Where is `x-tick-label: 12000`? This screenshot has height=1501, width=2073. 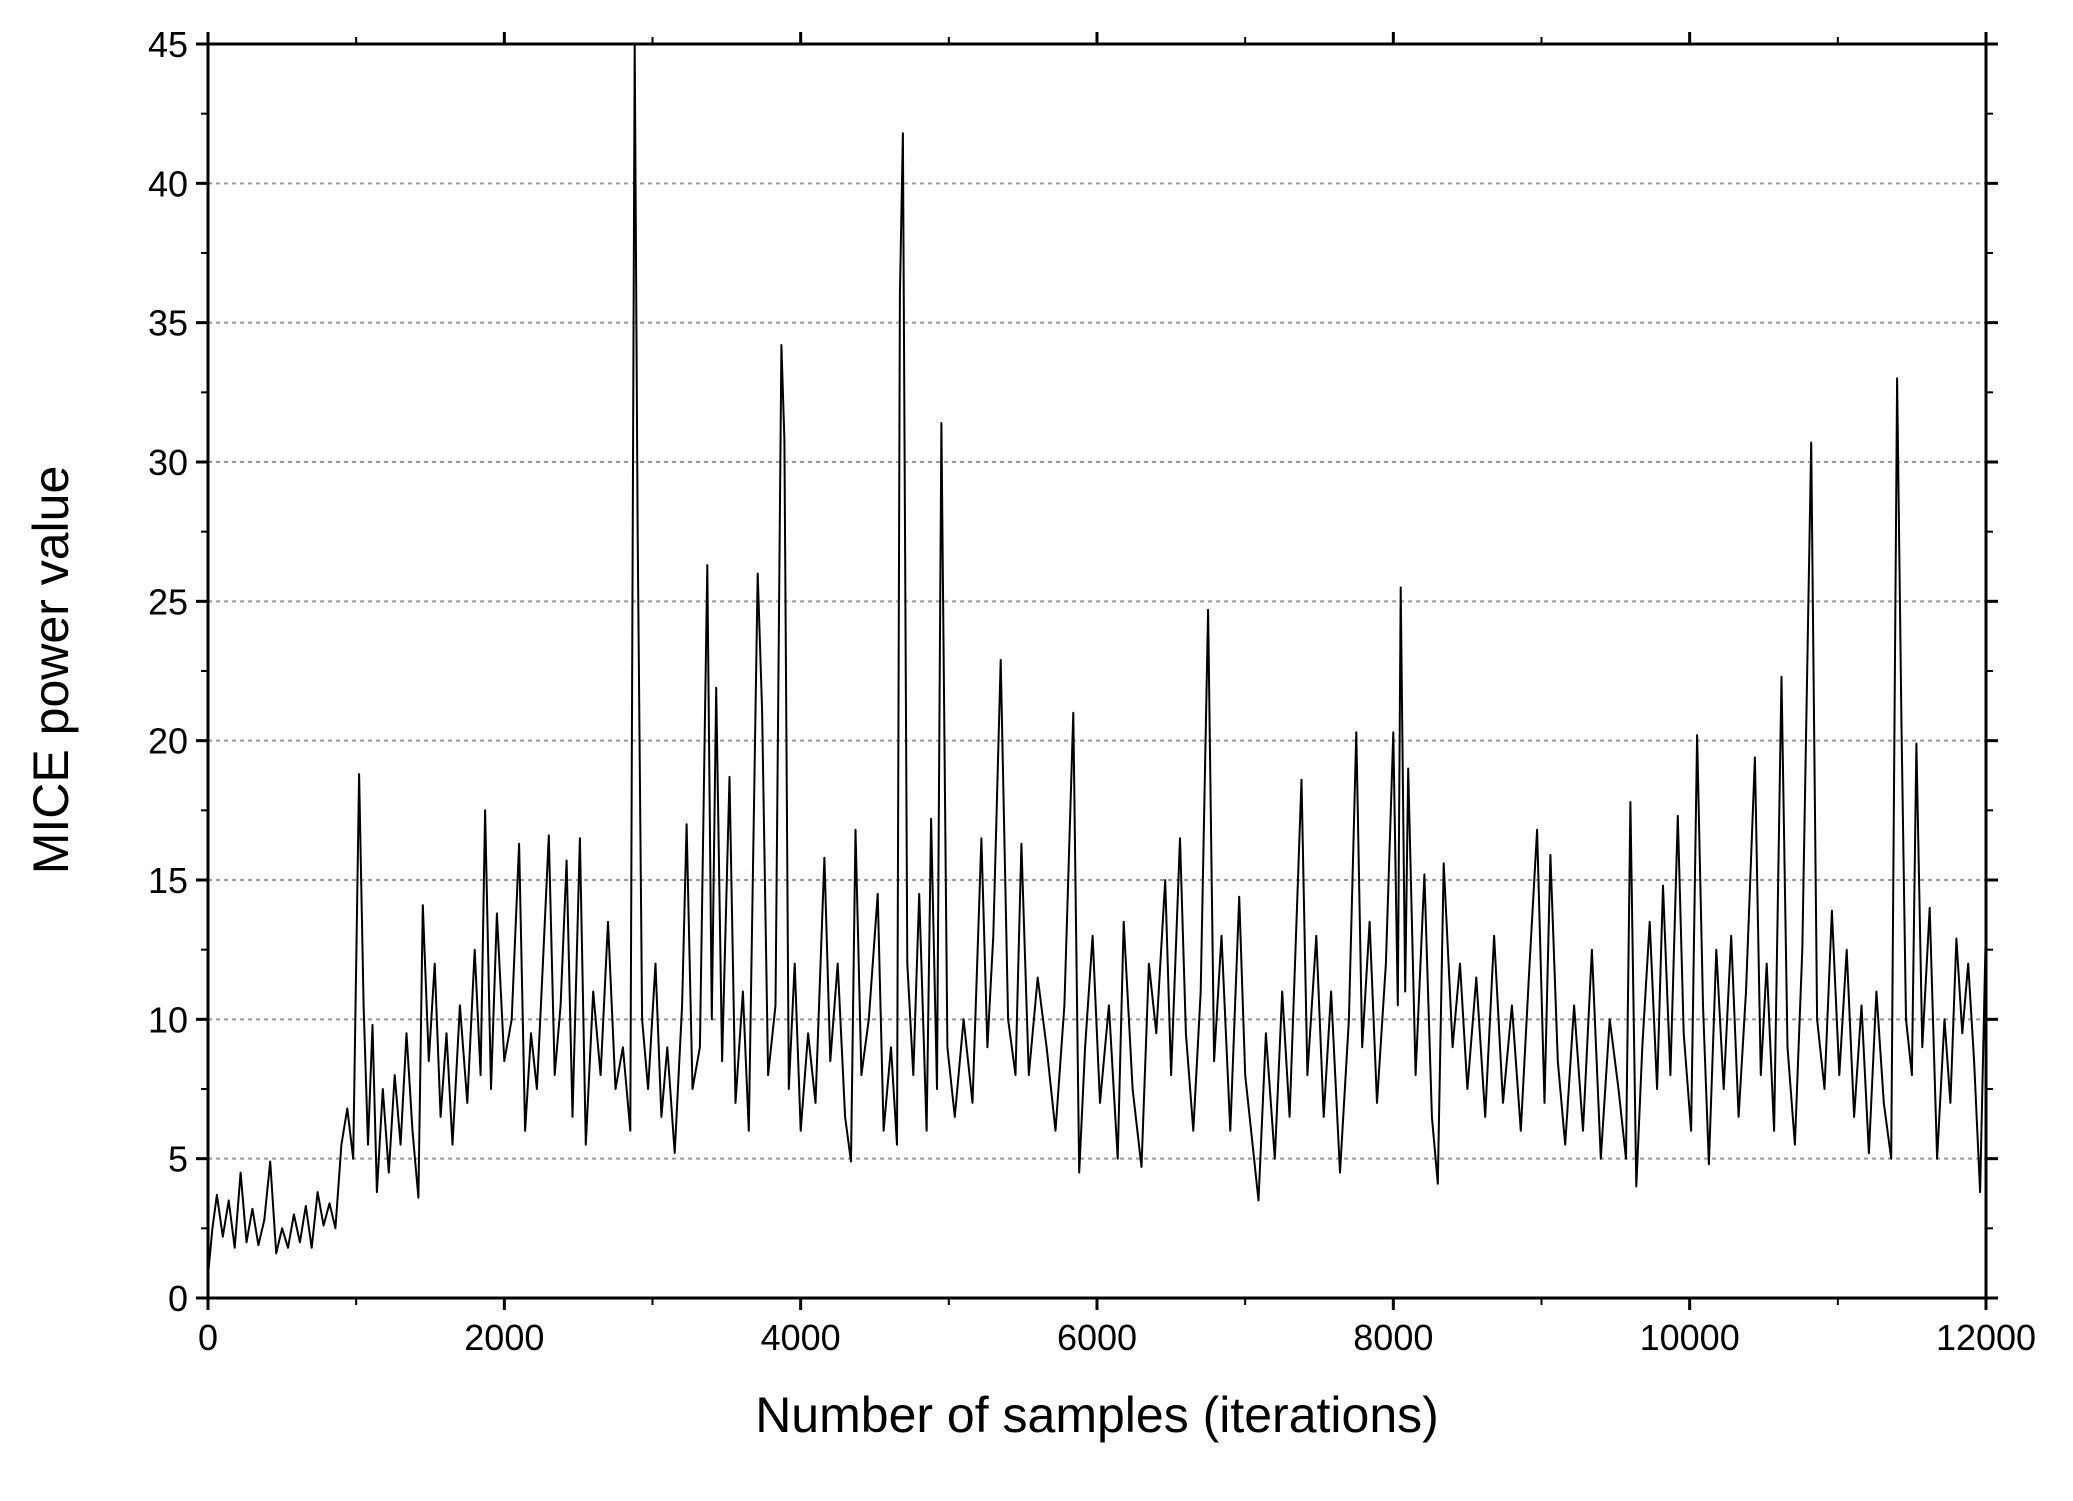
x-tick-label: 12000 is located at coordinates (1986, 1337).